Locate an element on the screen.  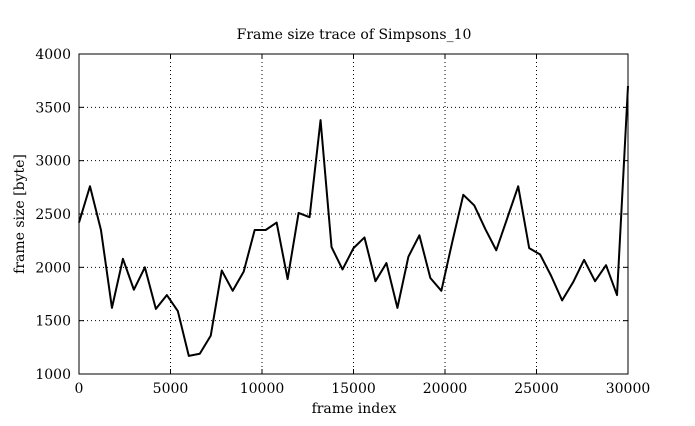
x-tick-label: 30000 is located at coordinates (628, 389).